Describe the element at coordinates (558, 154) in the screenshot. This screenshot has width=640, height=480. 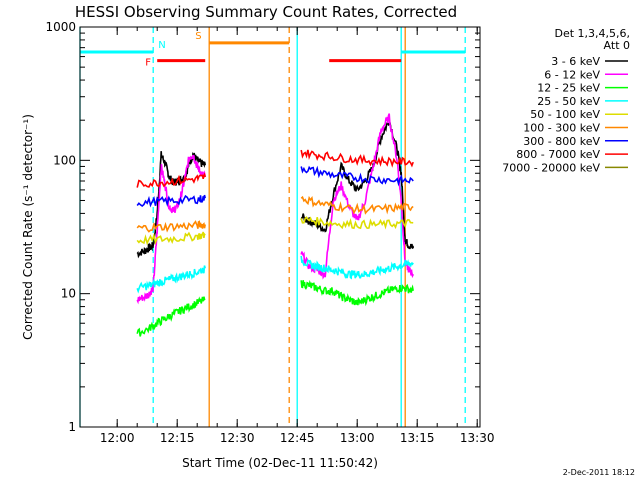
I see `legend-label-7: 800 - 7000 keV` at that location.